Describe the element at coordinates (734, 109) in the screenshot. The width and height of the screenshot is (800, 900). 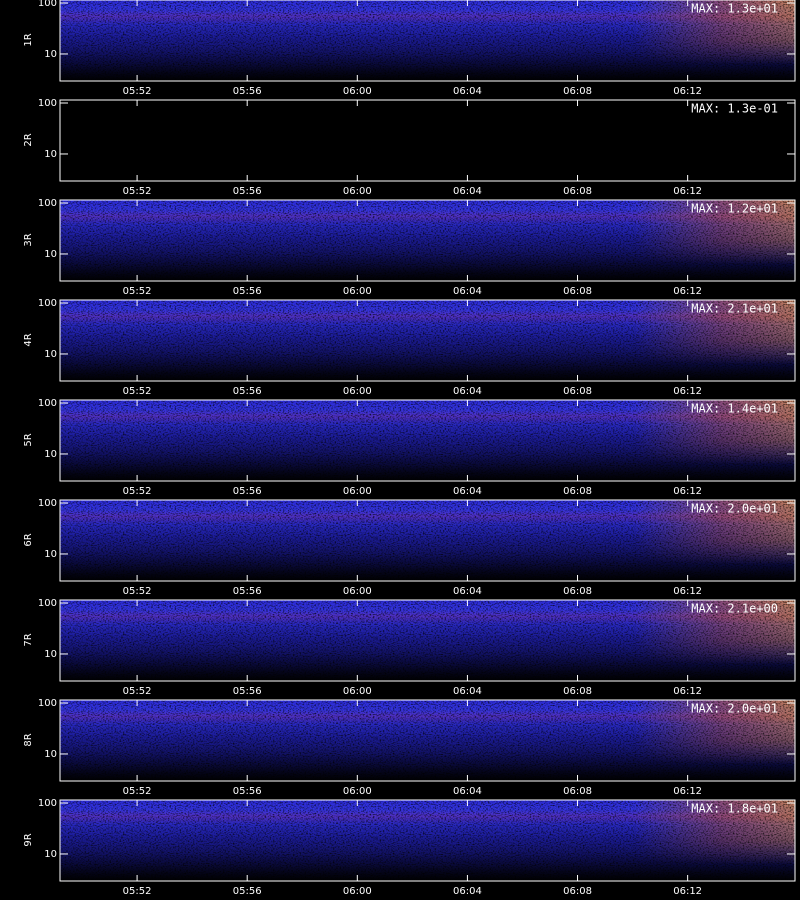
I see `annotation: MAX: 1.3e-01` at that location.